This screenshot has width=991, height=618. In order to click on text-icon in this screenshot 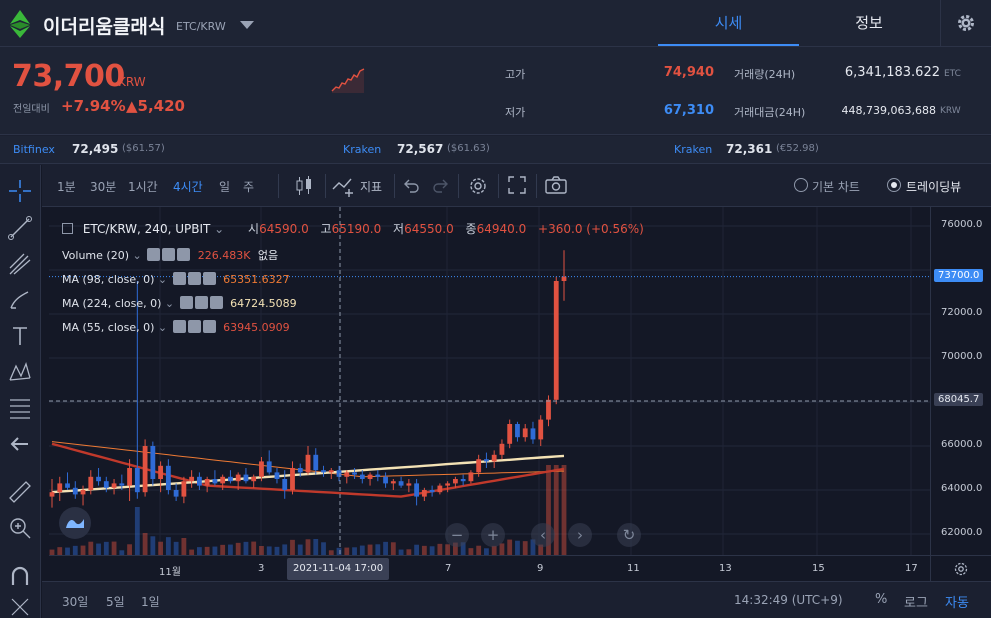, I will do `click(20, 336)`.